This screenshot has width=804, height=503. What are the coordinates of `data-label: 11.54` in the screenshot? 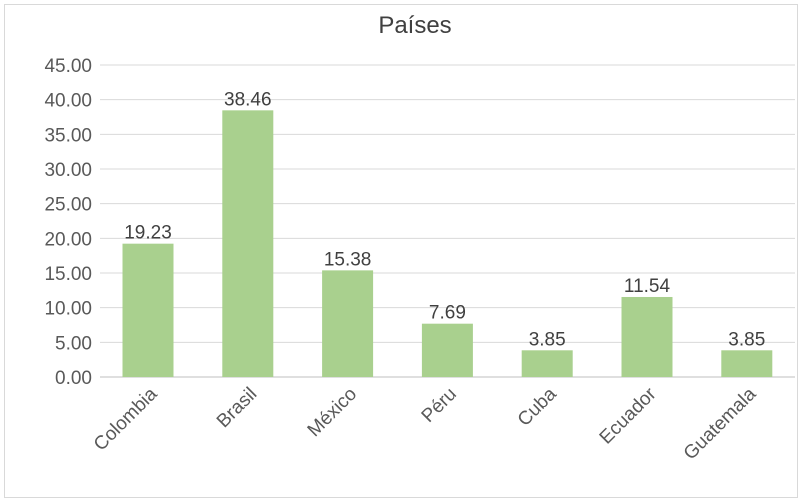 It's located at (647, 286).